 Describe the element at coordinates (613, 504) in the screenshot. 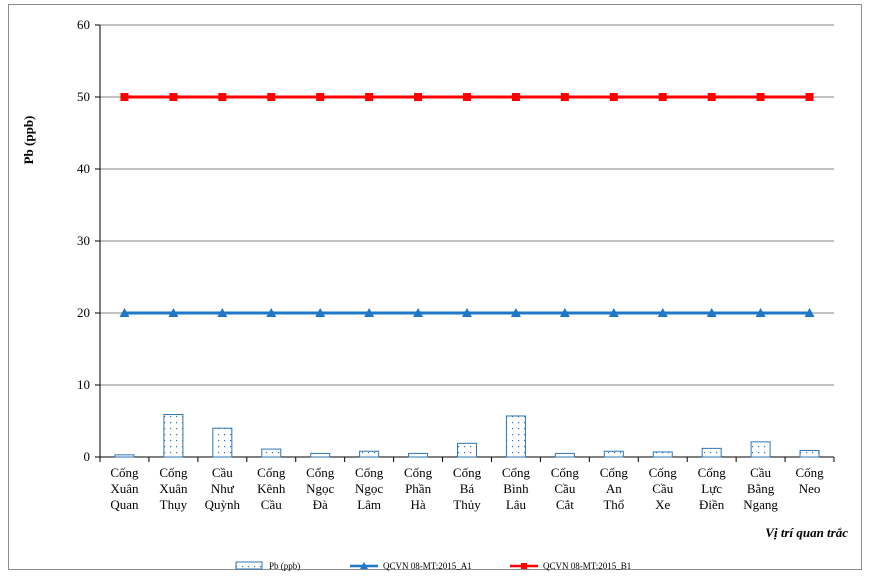

I see `x-category-label: Thổ` at that location.